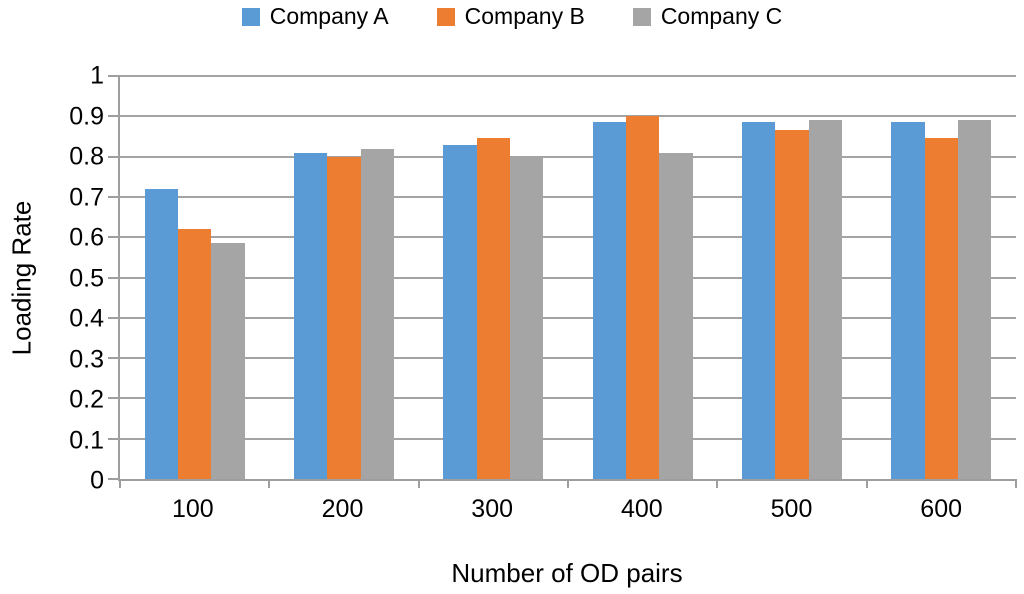 The width and height of the screenshot is (1024, 594). I want to click on x-tick-label: 400, so click(641, 509).